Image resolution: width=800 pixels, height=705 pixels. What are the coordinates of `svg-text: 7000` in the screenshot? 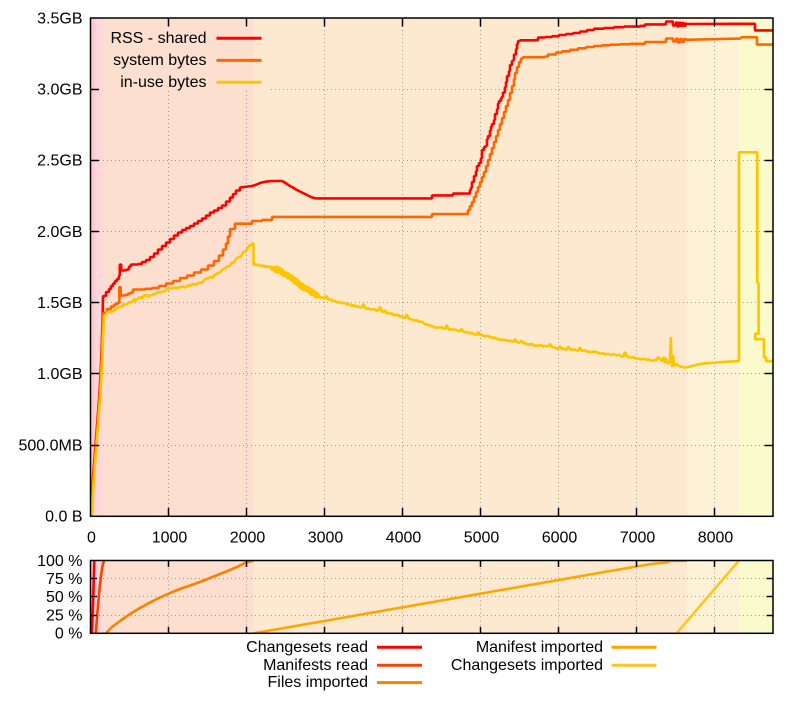 It's located at (638, 538).